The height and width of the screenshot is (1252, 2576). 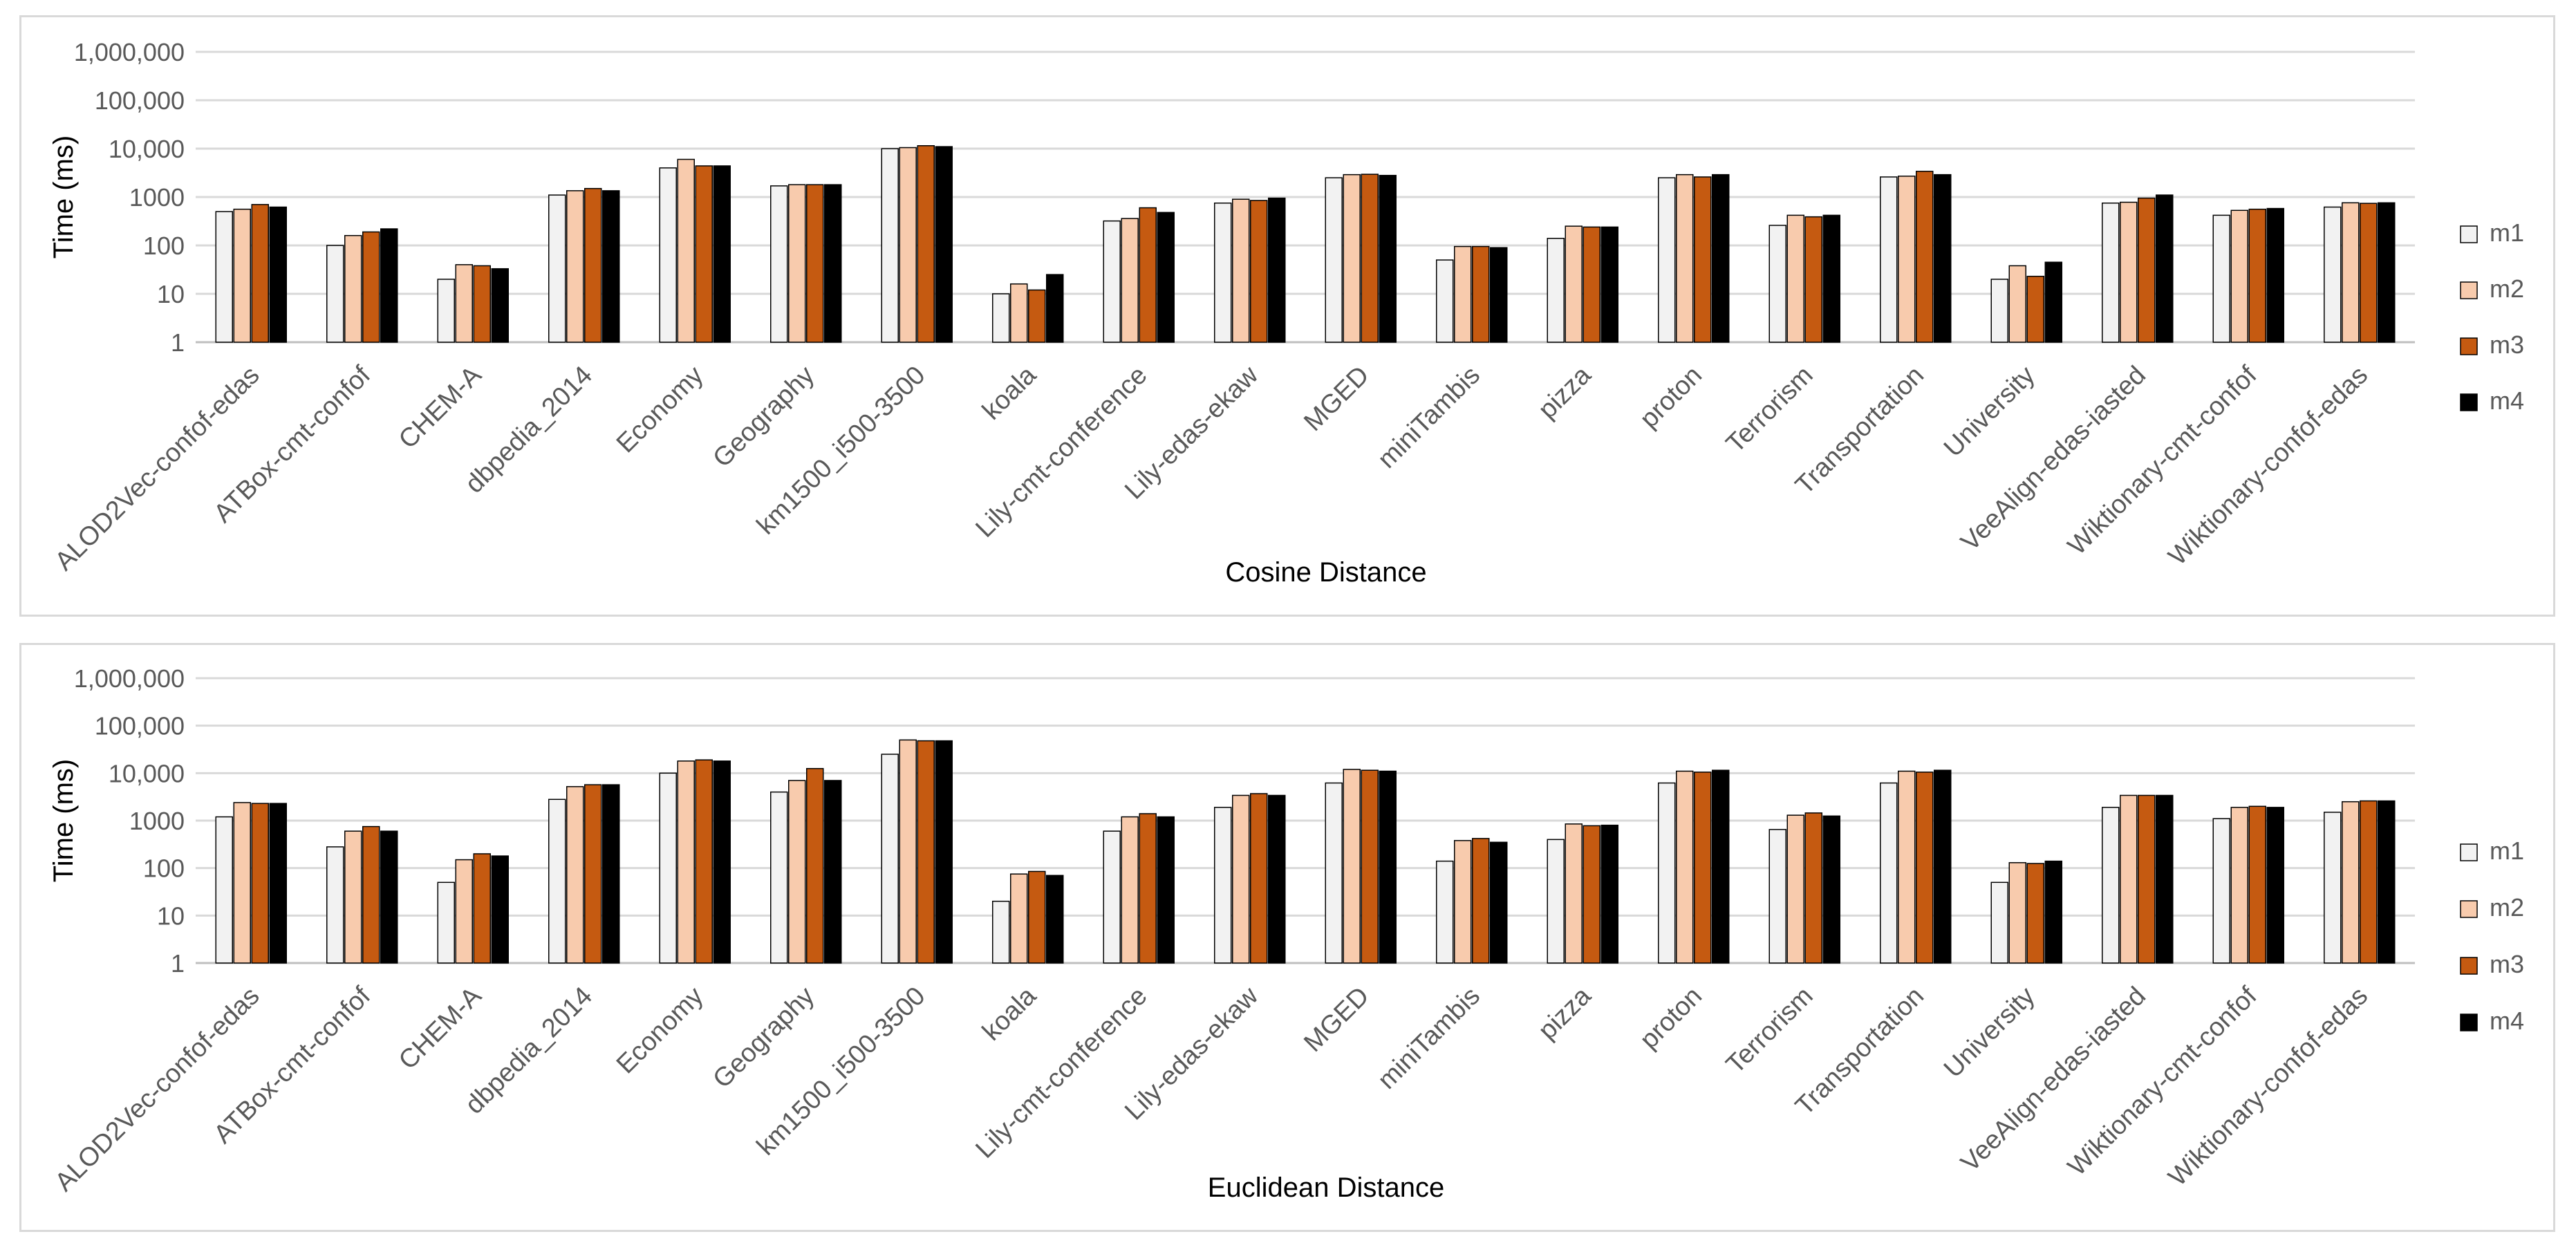 What do you see at coordinates (178, 342) in the screenshot?
I see `y-tick-label: 1` at bounding box center [178, 342].